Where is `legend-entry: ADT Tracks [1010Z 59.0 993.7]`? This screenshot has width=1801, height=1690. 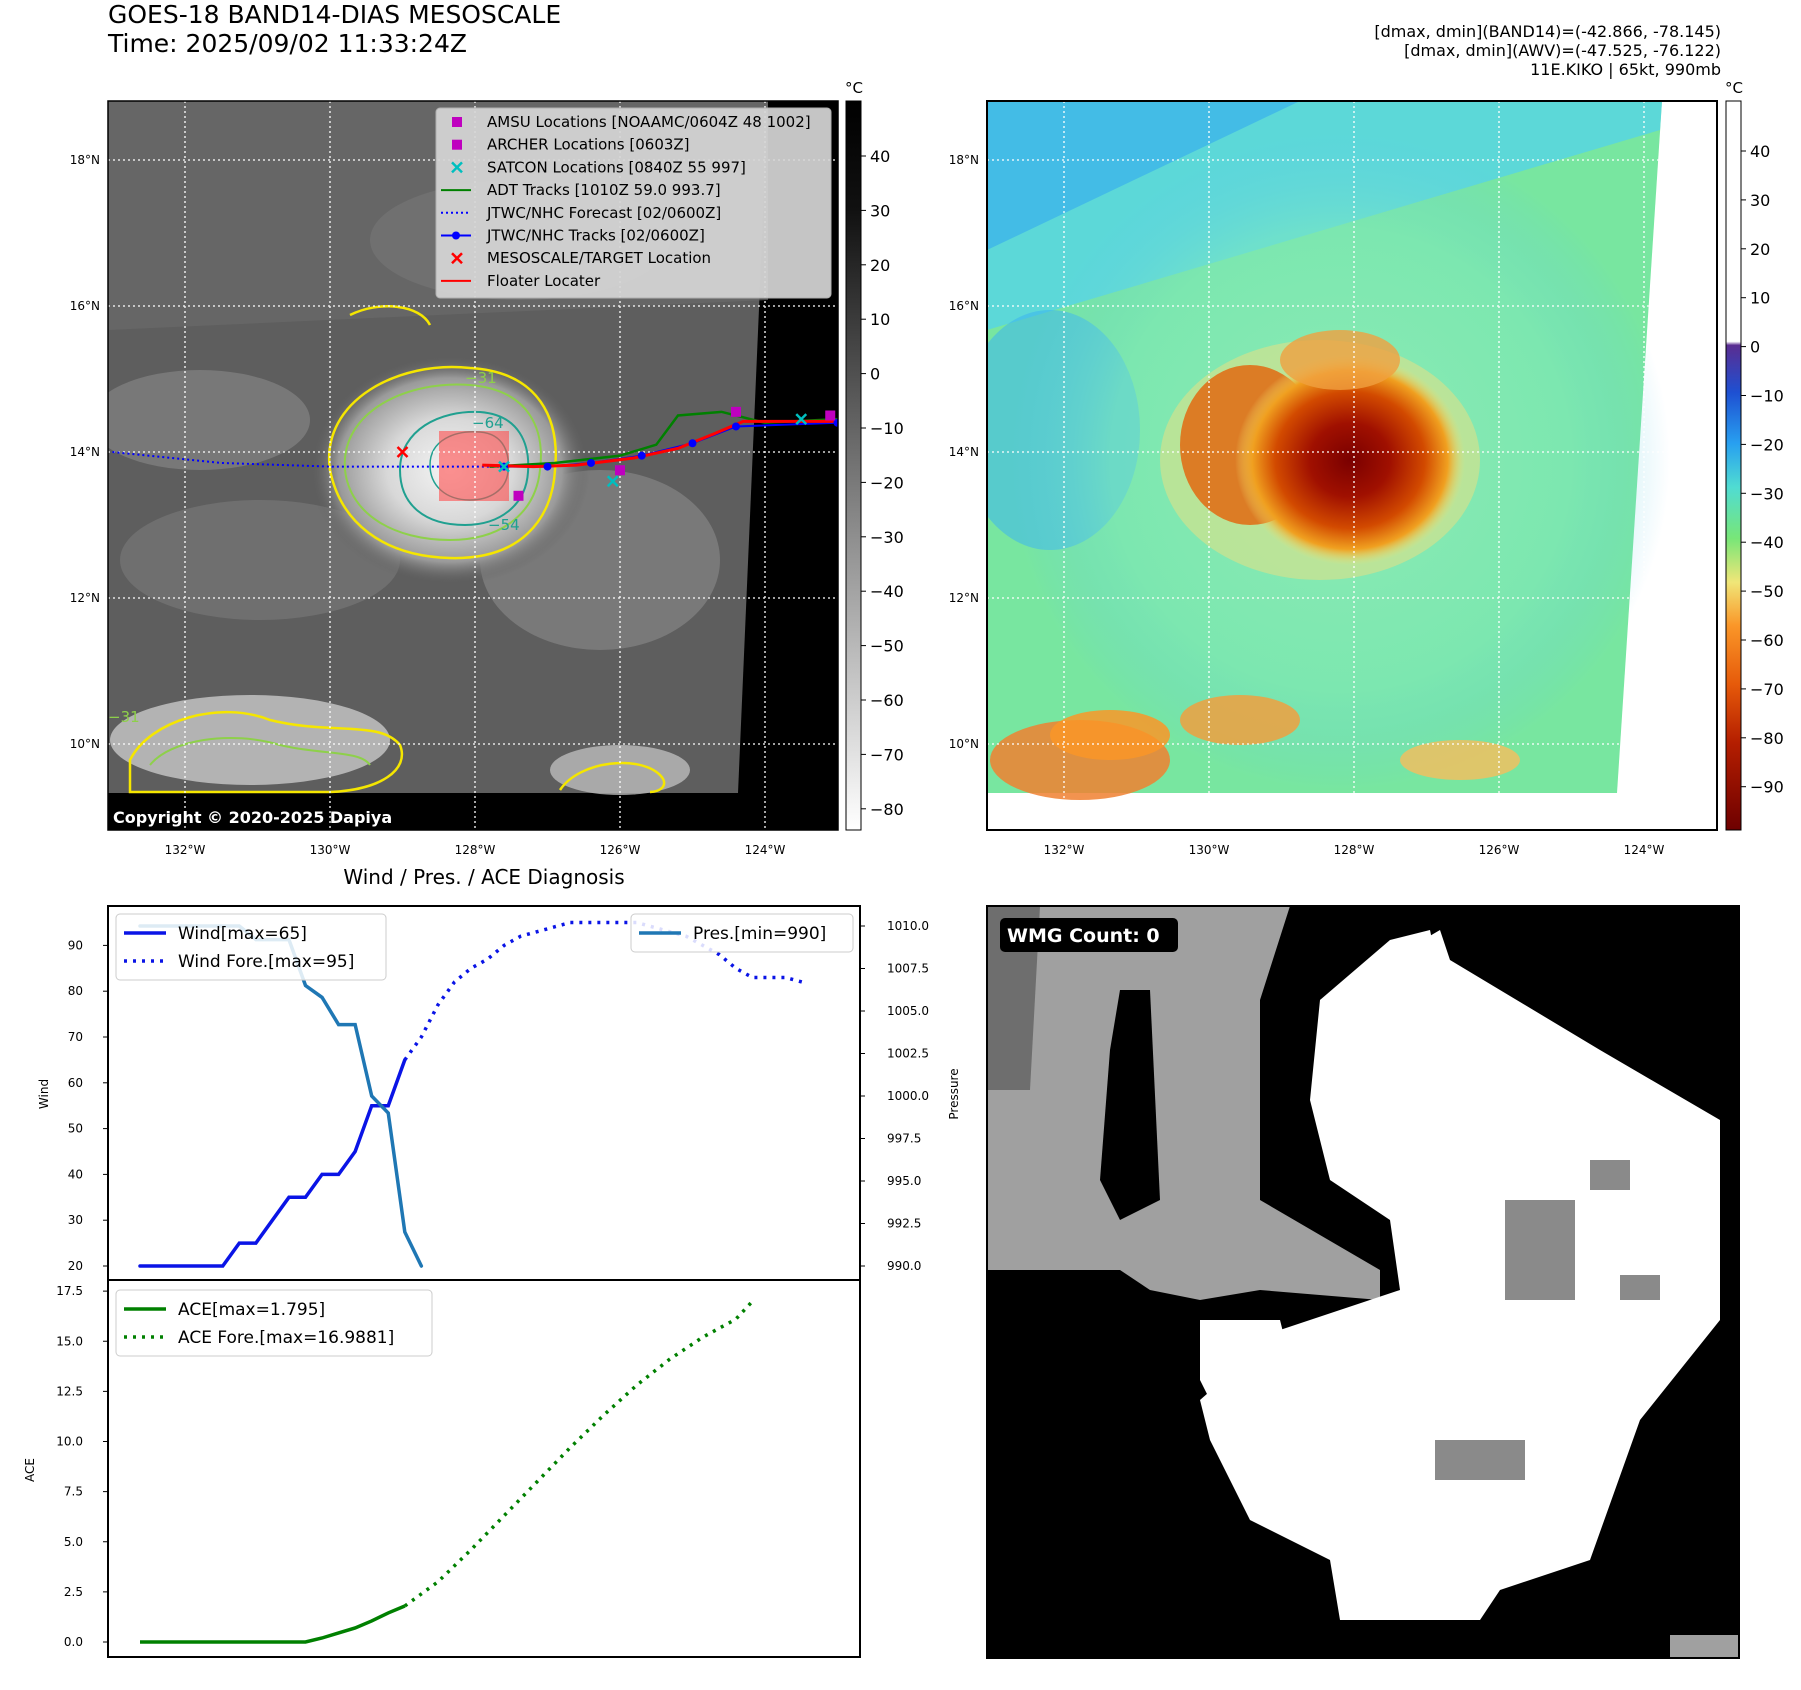 legend-entry: ADT Tracks [1010Z 59.0 993.7] is located at coordinates (581, 190).